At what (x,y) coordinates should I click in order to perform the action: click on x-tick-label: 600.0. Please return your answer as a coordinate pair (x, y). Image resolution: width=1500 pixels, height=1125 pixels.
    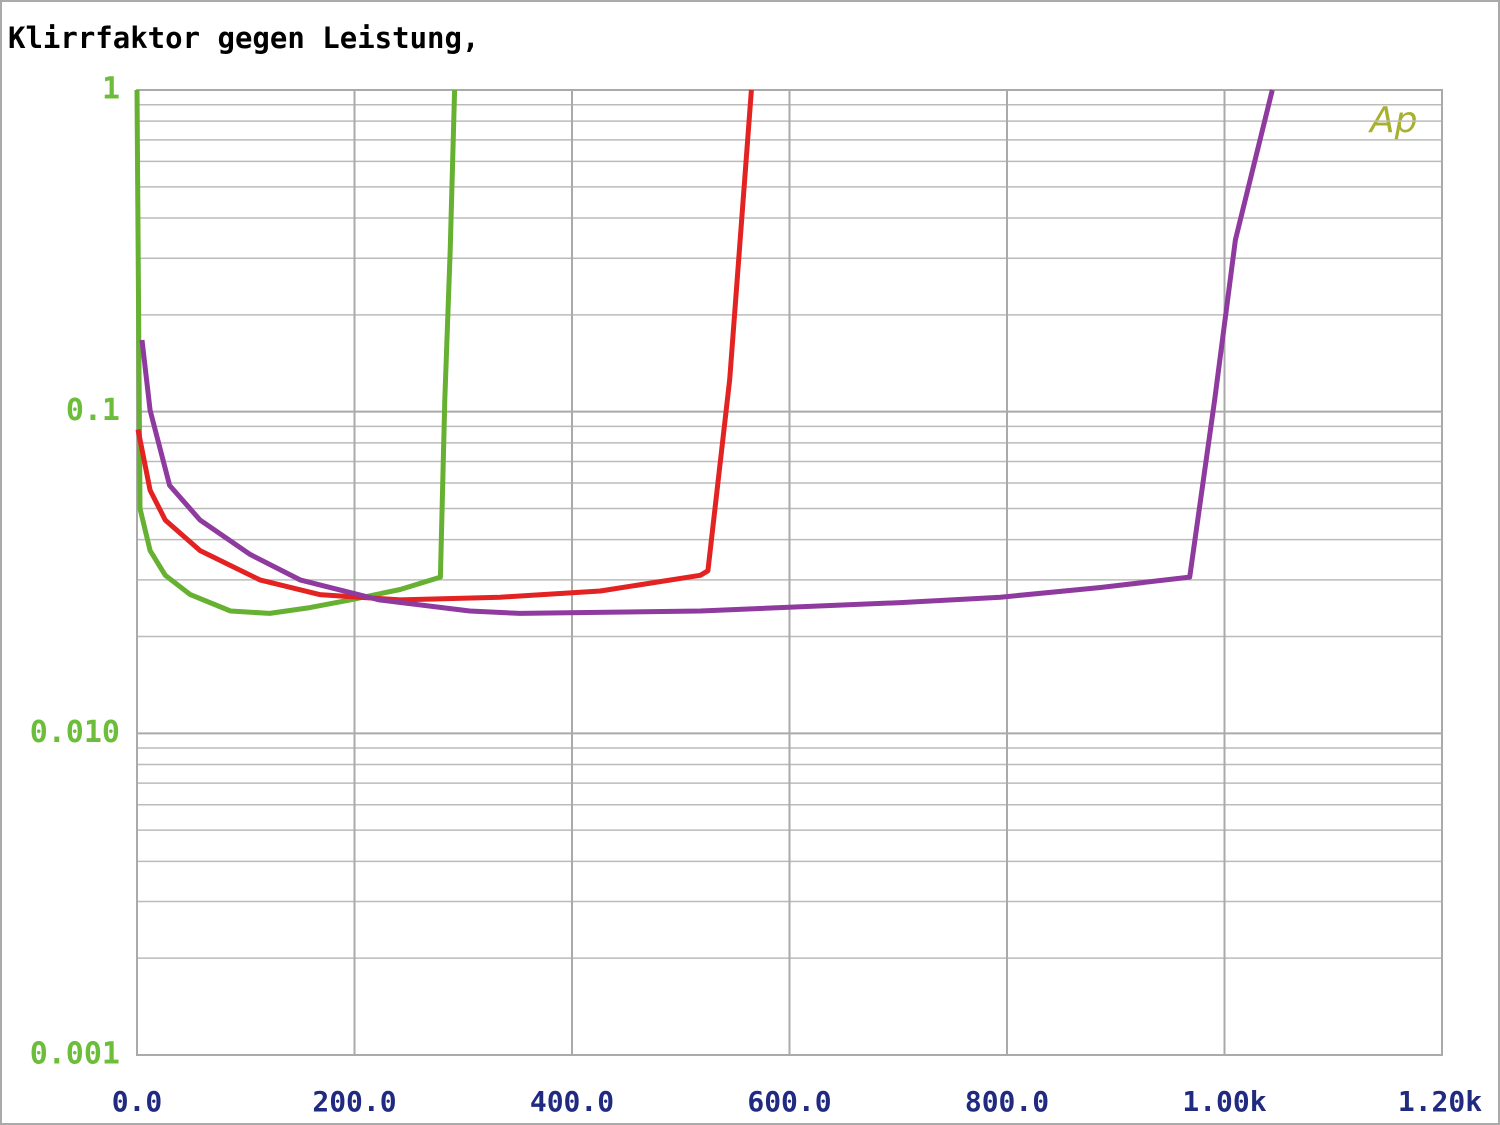
    Looking at the image, I should click on (789, 1101).